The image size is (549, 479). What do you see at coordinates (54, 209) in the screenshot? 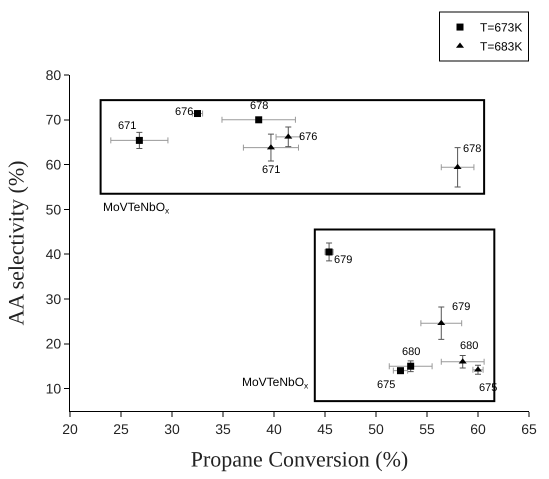
I see `y-tick-label: 50` at bounding box center [54, 209].